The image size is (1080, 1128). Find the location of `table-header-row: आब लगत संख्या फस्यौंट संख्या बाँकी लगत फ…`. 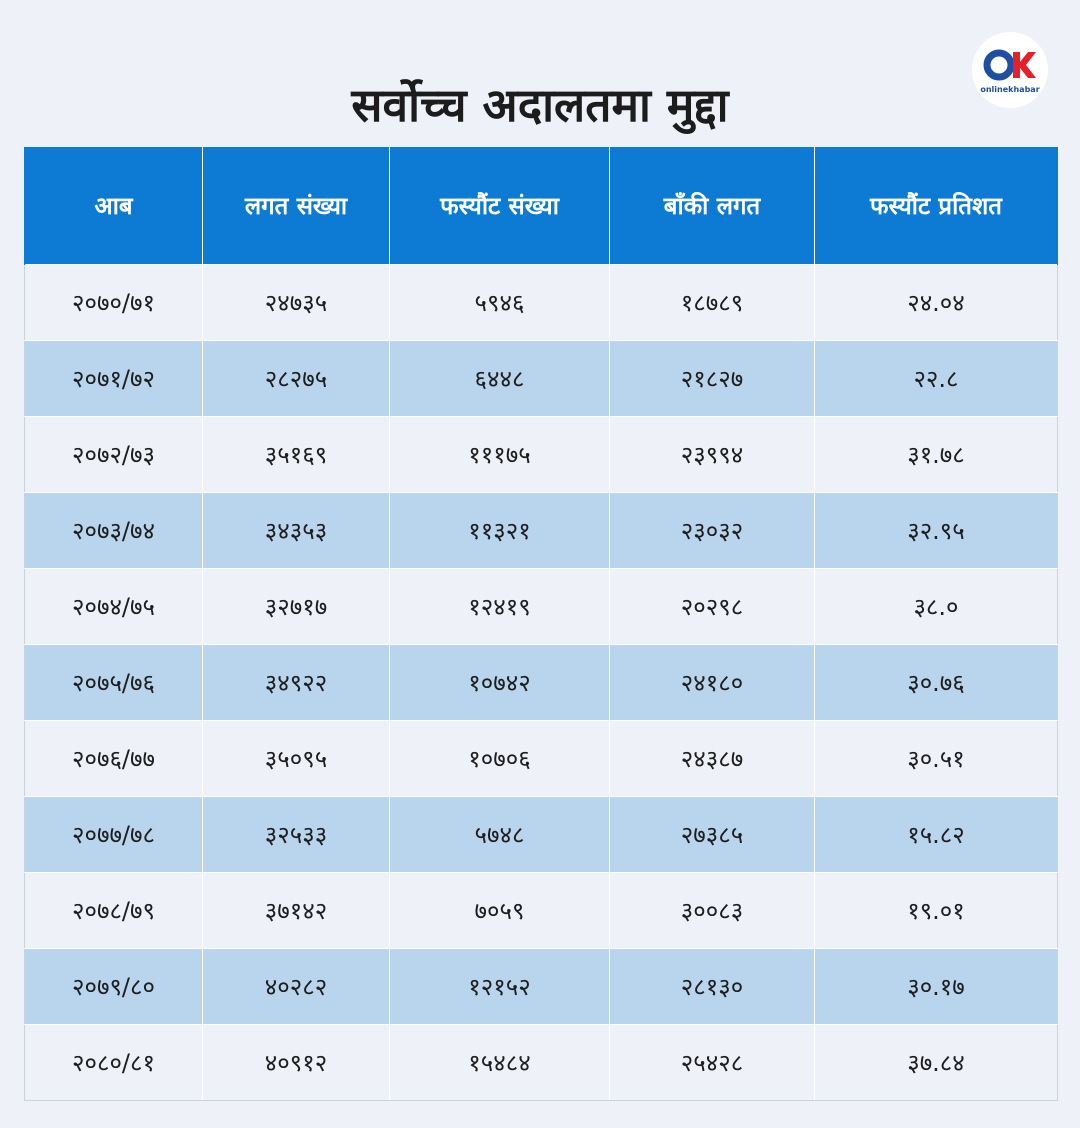

table-header-row: आब लगत संख्या फस्यौंट संख्या बाँकी लगत फ… is located at coordinates (541, 206).